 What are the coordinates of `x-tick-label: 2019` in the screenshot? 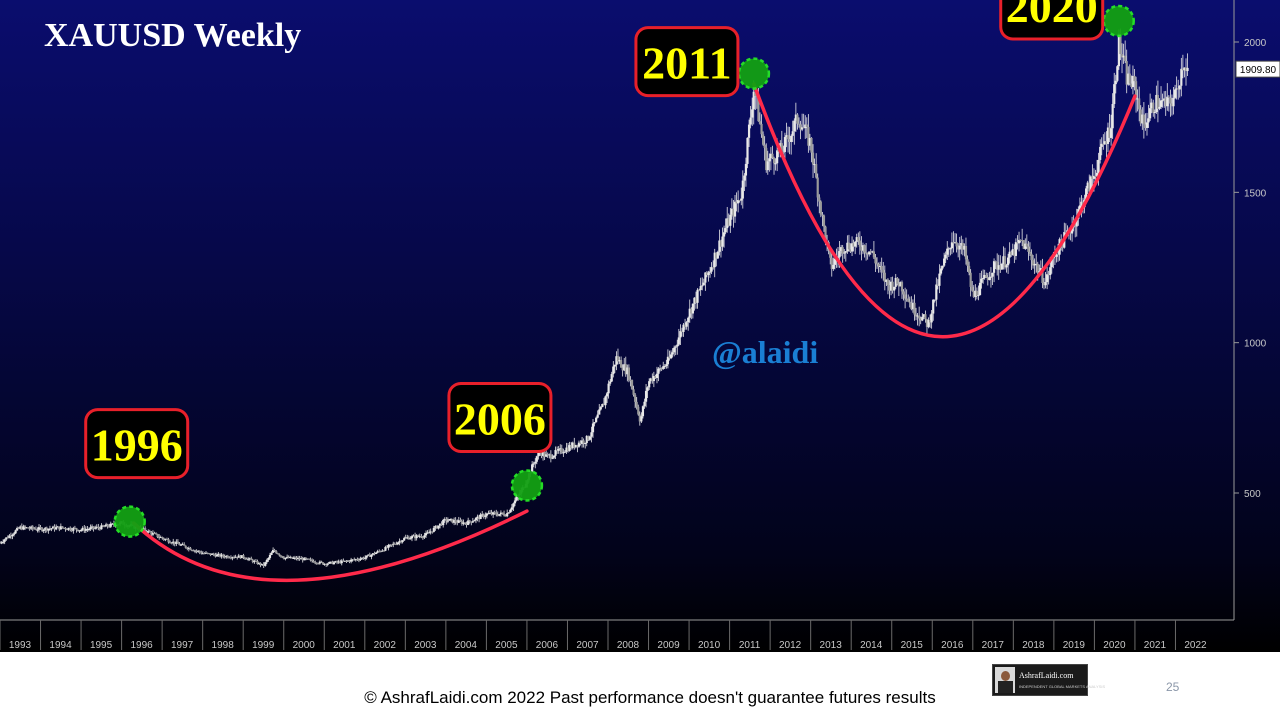 It's located at (1074, 645).